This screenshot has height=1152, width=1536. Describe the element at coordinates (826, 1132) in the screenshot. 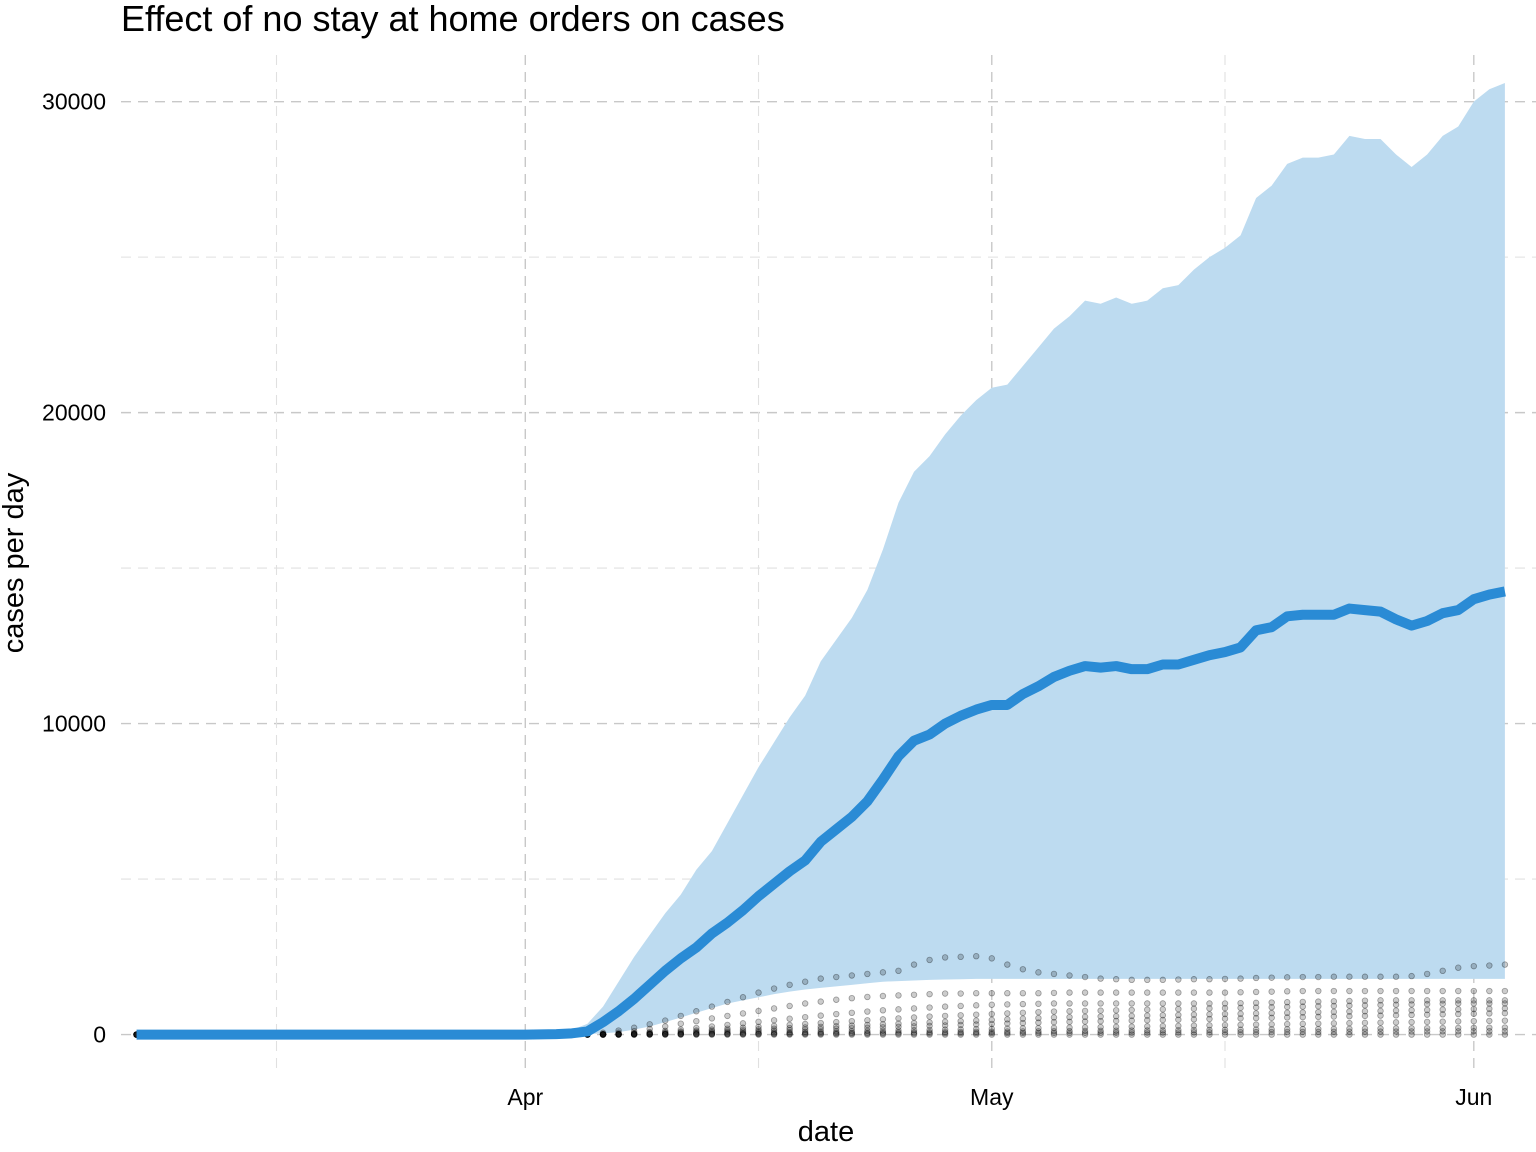

I see `x-axis-title: date` at that location.